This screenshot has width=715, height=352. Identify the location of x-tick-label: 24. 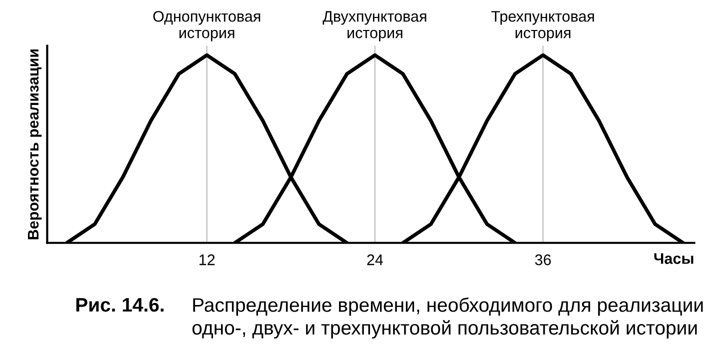
(375, 260).